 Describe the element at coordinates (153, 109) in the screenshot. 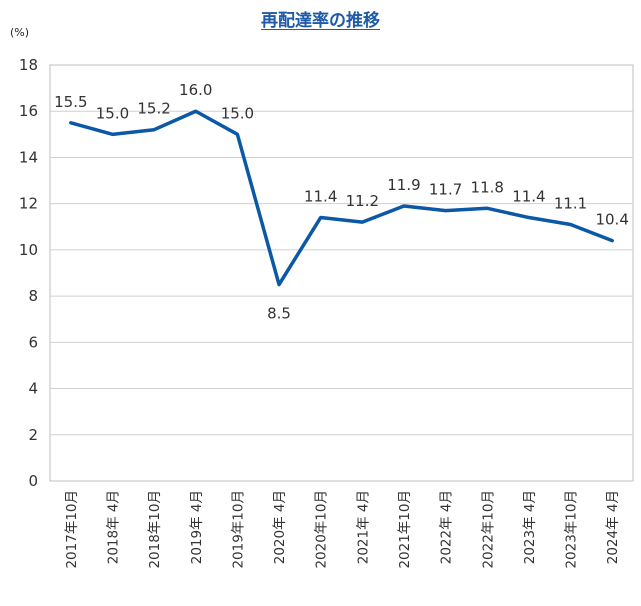

I see `data-label: 15.2` at that location.